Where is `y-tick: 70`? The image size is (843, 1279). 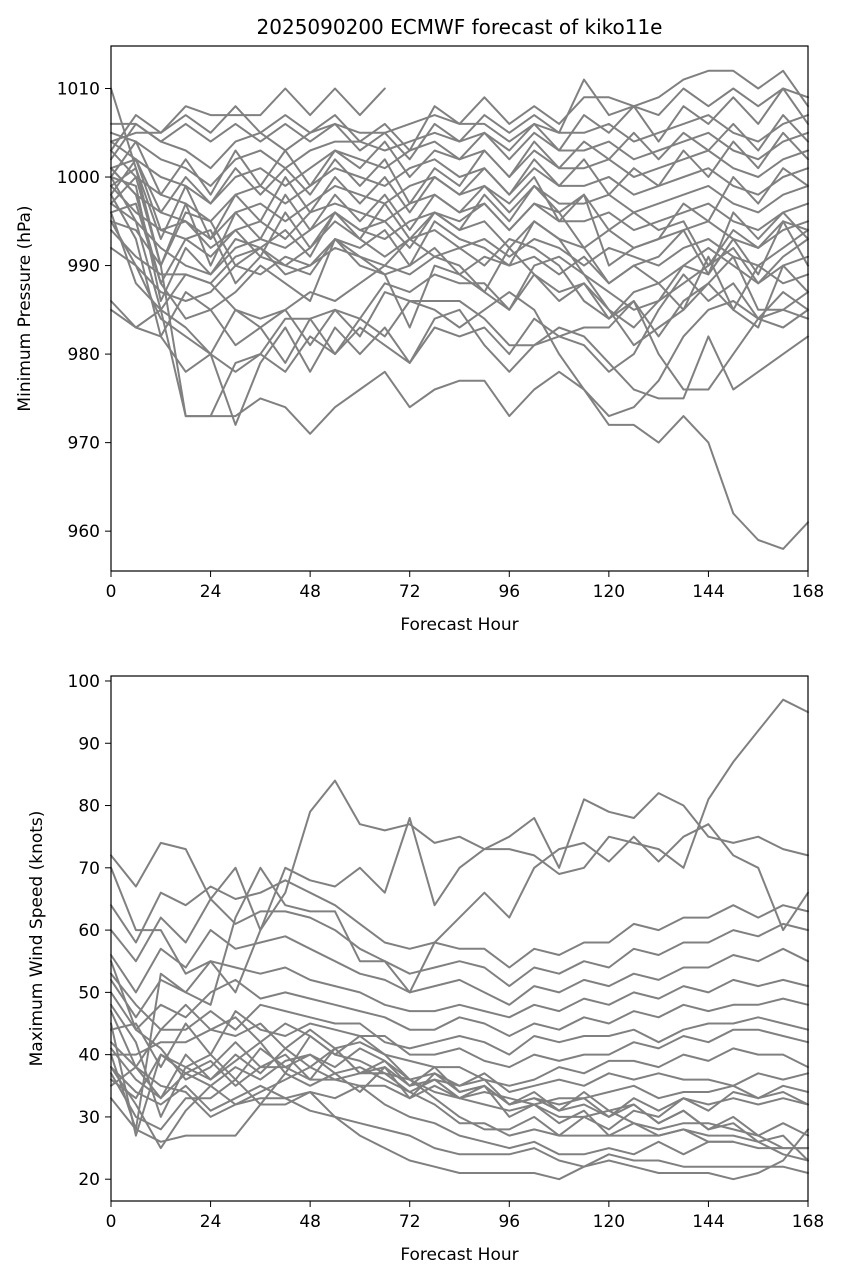 y-tick: 70 is located at coordinates (94, 869).